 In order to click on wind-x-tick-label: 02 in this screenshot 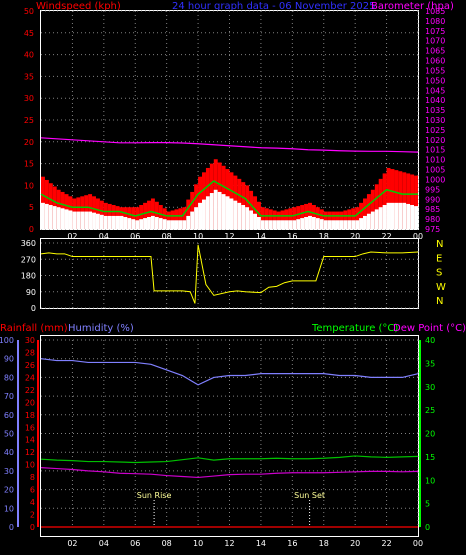, I will do `click(72, 236)`.